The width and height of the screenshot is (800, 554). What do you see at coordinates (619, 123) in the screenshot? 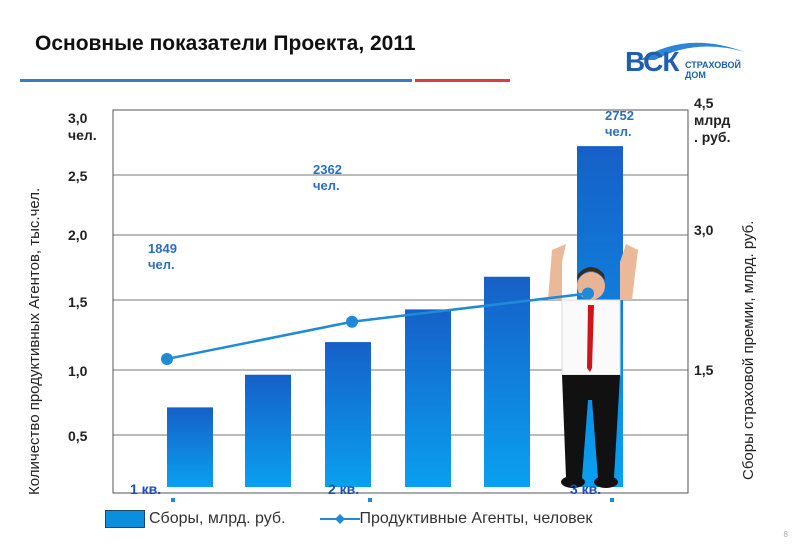
I see `point-label: 2752 чел.` at bounding box center [619, 123].